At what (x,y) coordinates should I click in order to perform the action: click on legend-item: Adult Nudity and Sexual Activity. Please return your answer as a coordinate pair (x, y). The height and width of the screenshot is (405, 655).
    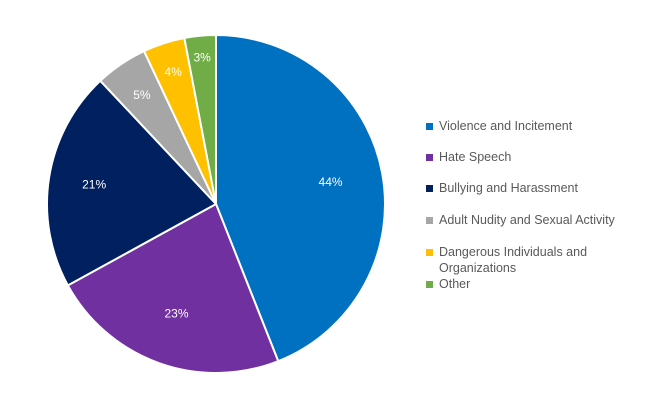
    Looking at the image, I should click on (538, 220).